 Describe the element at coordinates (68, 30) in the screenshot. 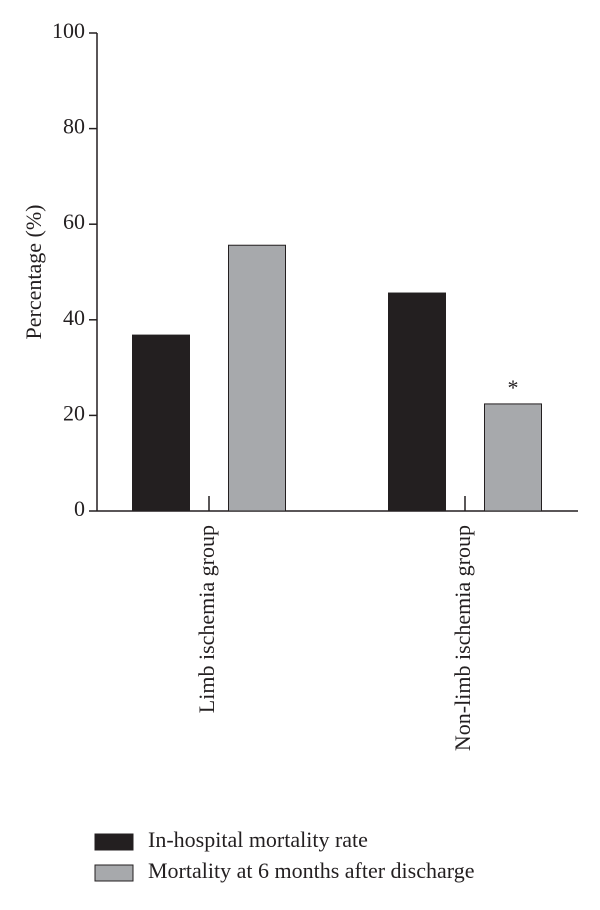

I see `y-tick-label: 100` at that location.